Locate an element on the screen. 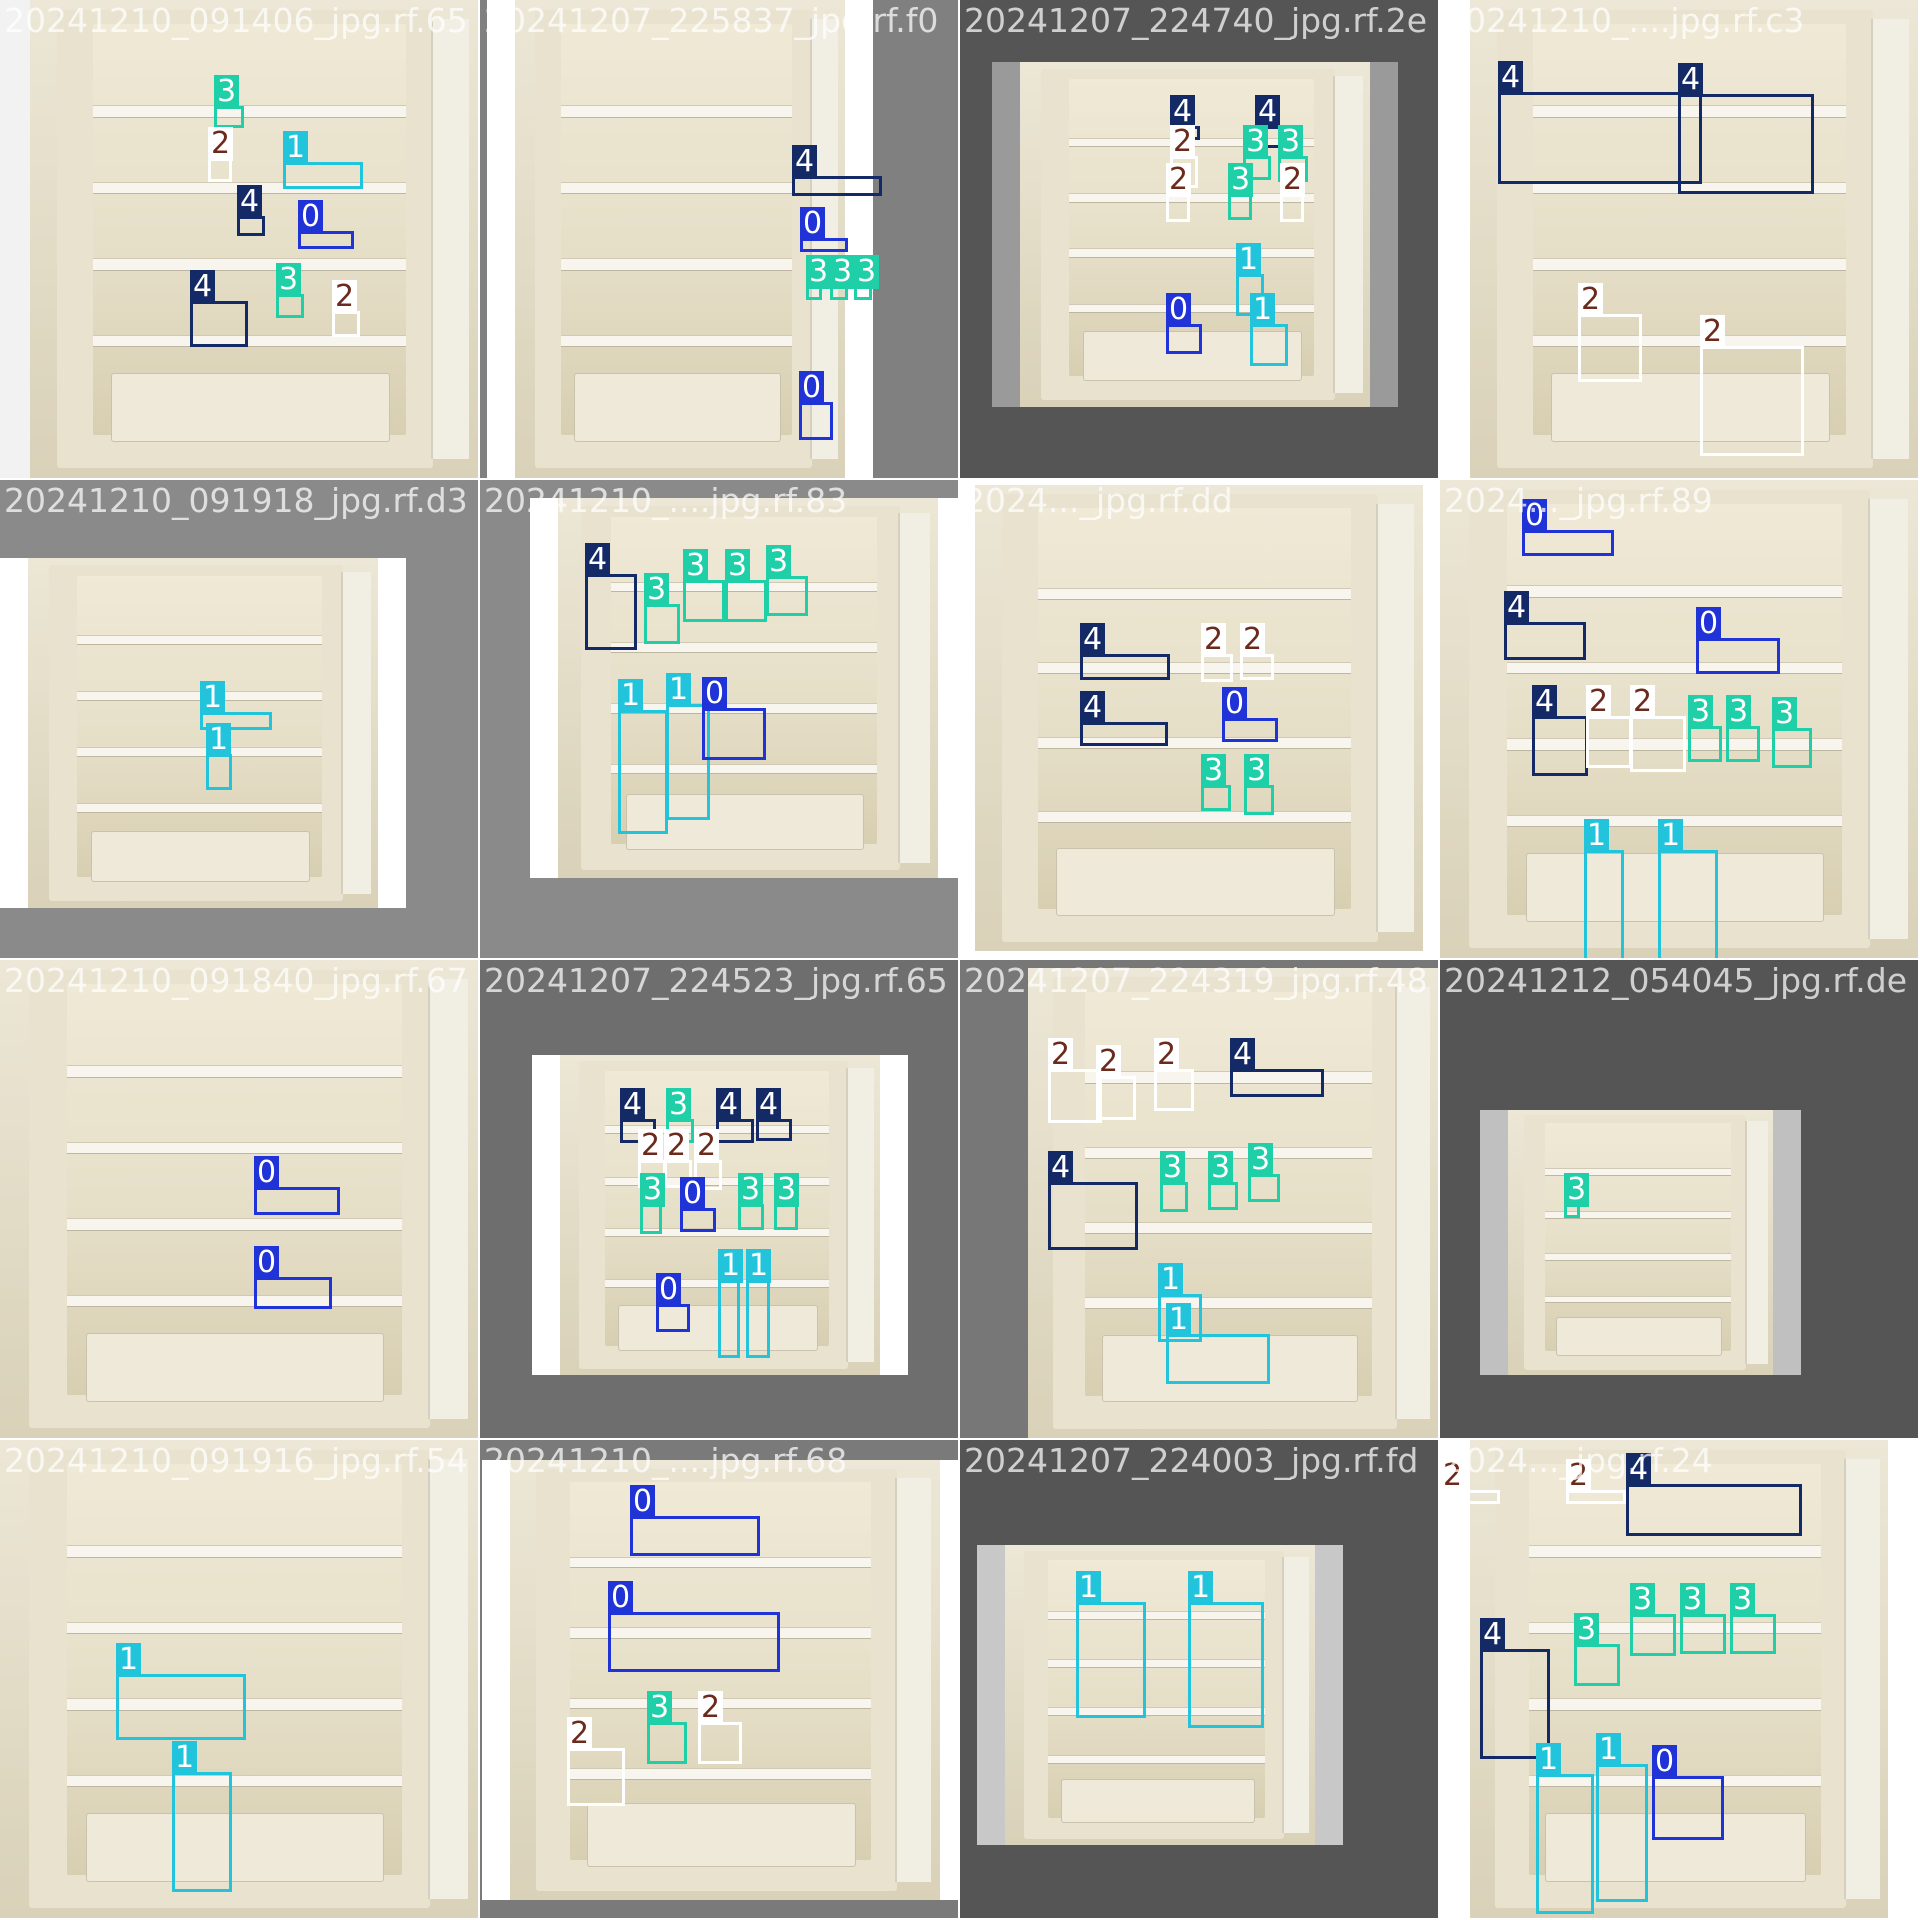  image-filename: 20241207_224319_jpg.rf.48 is located at coordinates (1196, 981).